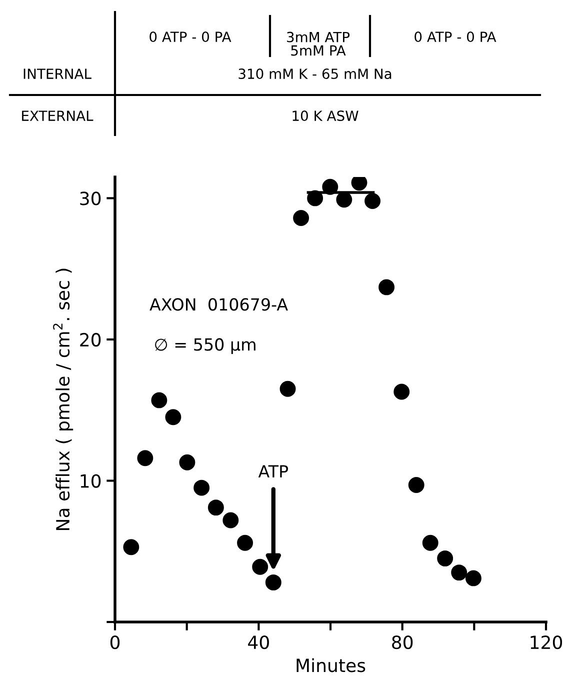 This screenshot has height=678, width=563. What do you see at coordinates (402, 643) in the screenshot?
I see `x-tick-label: 80` at bounding box center [402, 643].